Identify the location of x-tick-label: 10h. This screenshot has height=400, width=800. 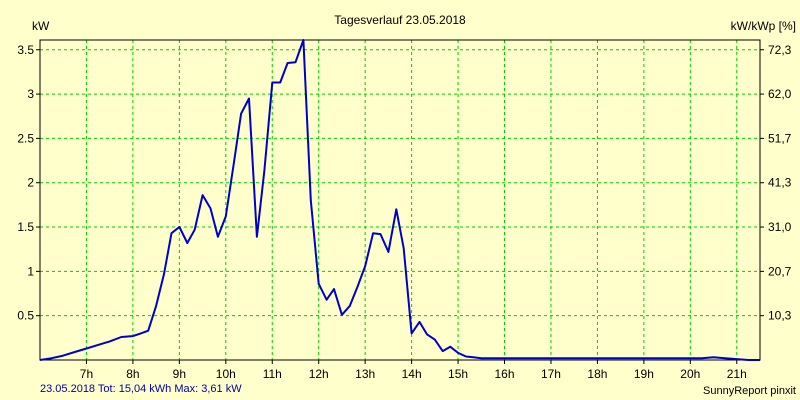
(226, 374).